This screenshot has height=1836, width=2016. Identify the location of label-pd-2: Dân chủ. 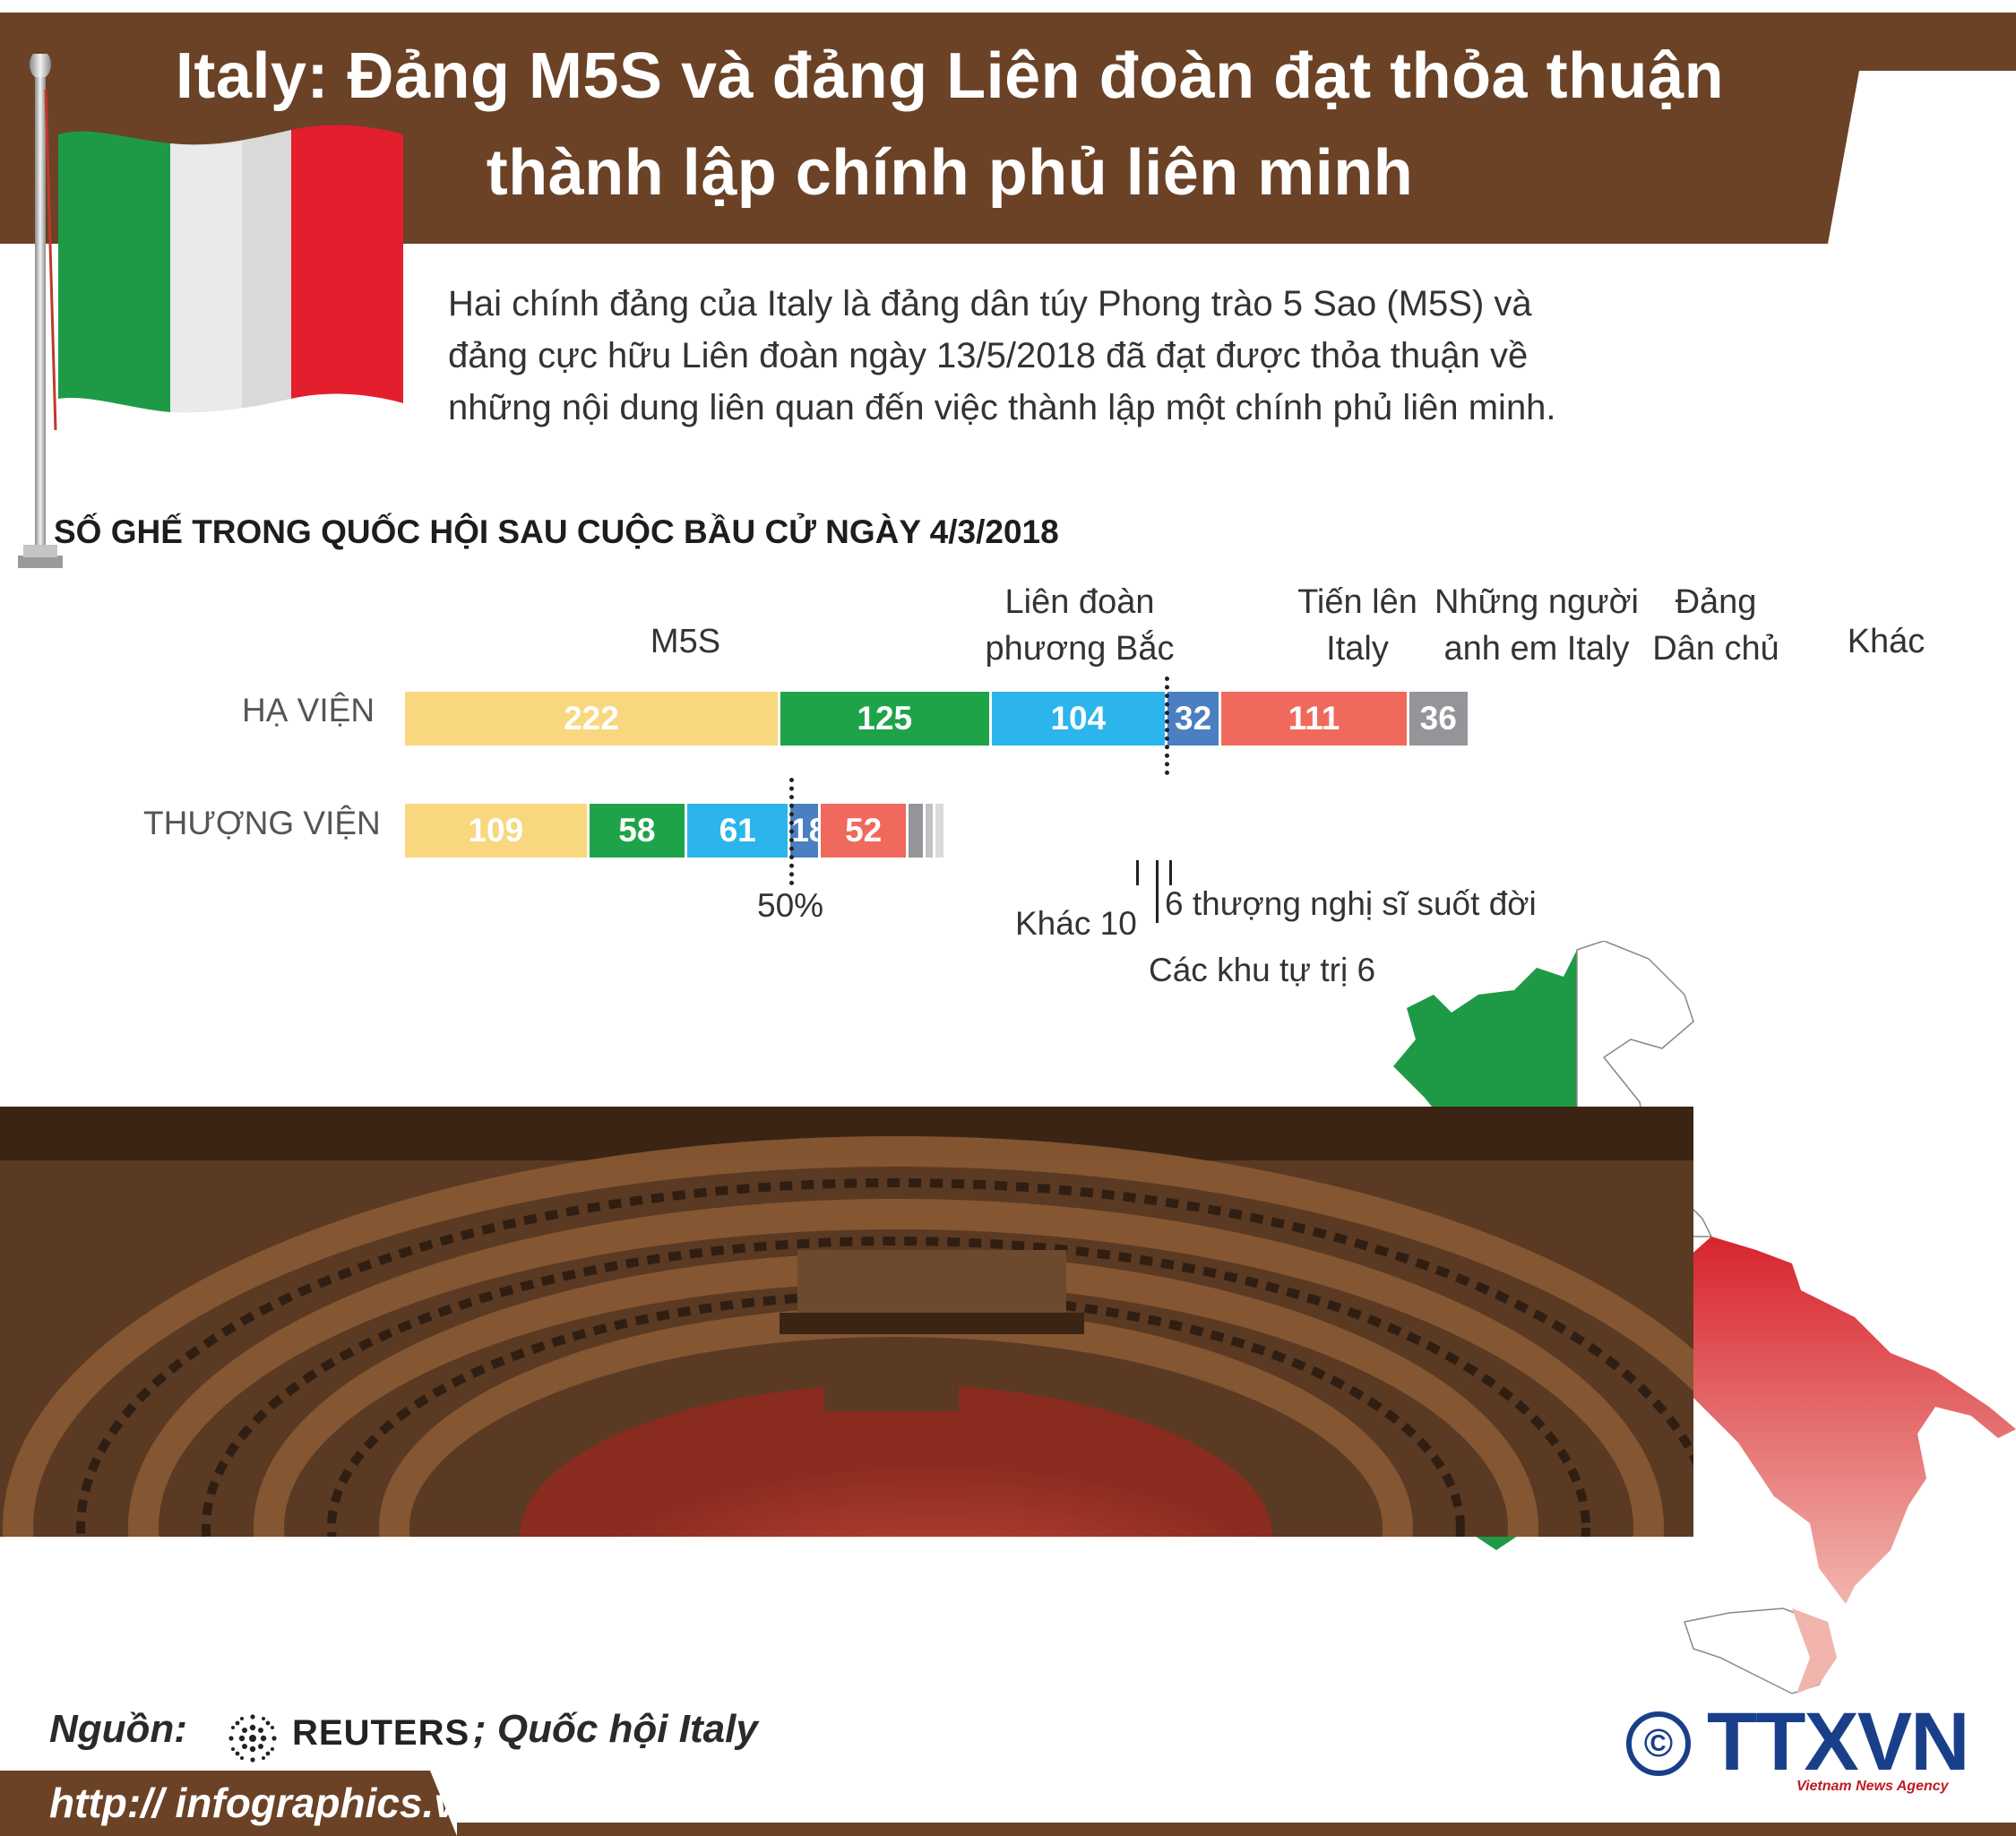
(1715, 649).